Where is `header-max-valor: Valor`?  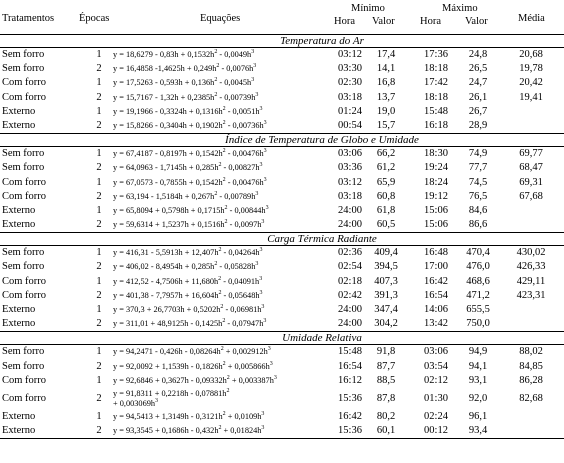
header-max-valor: Valor is located at coordinates (476, 21).